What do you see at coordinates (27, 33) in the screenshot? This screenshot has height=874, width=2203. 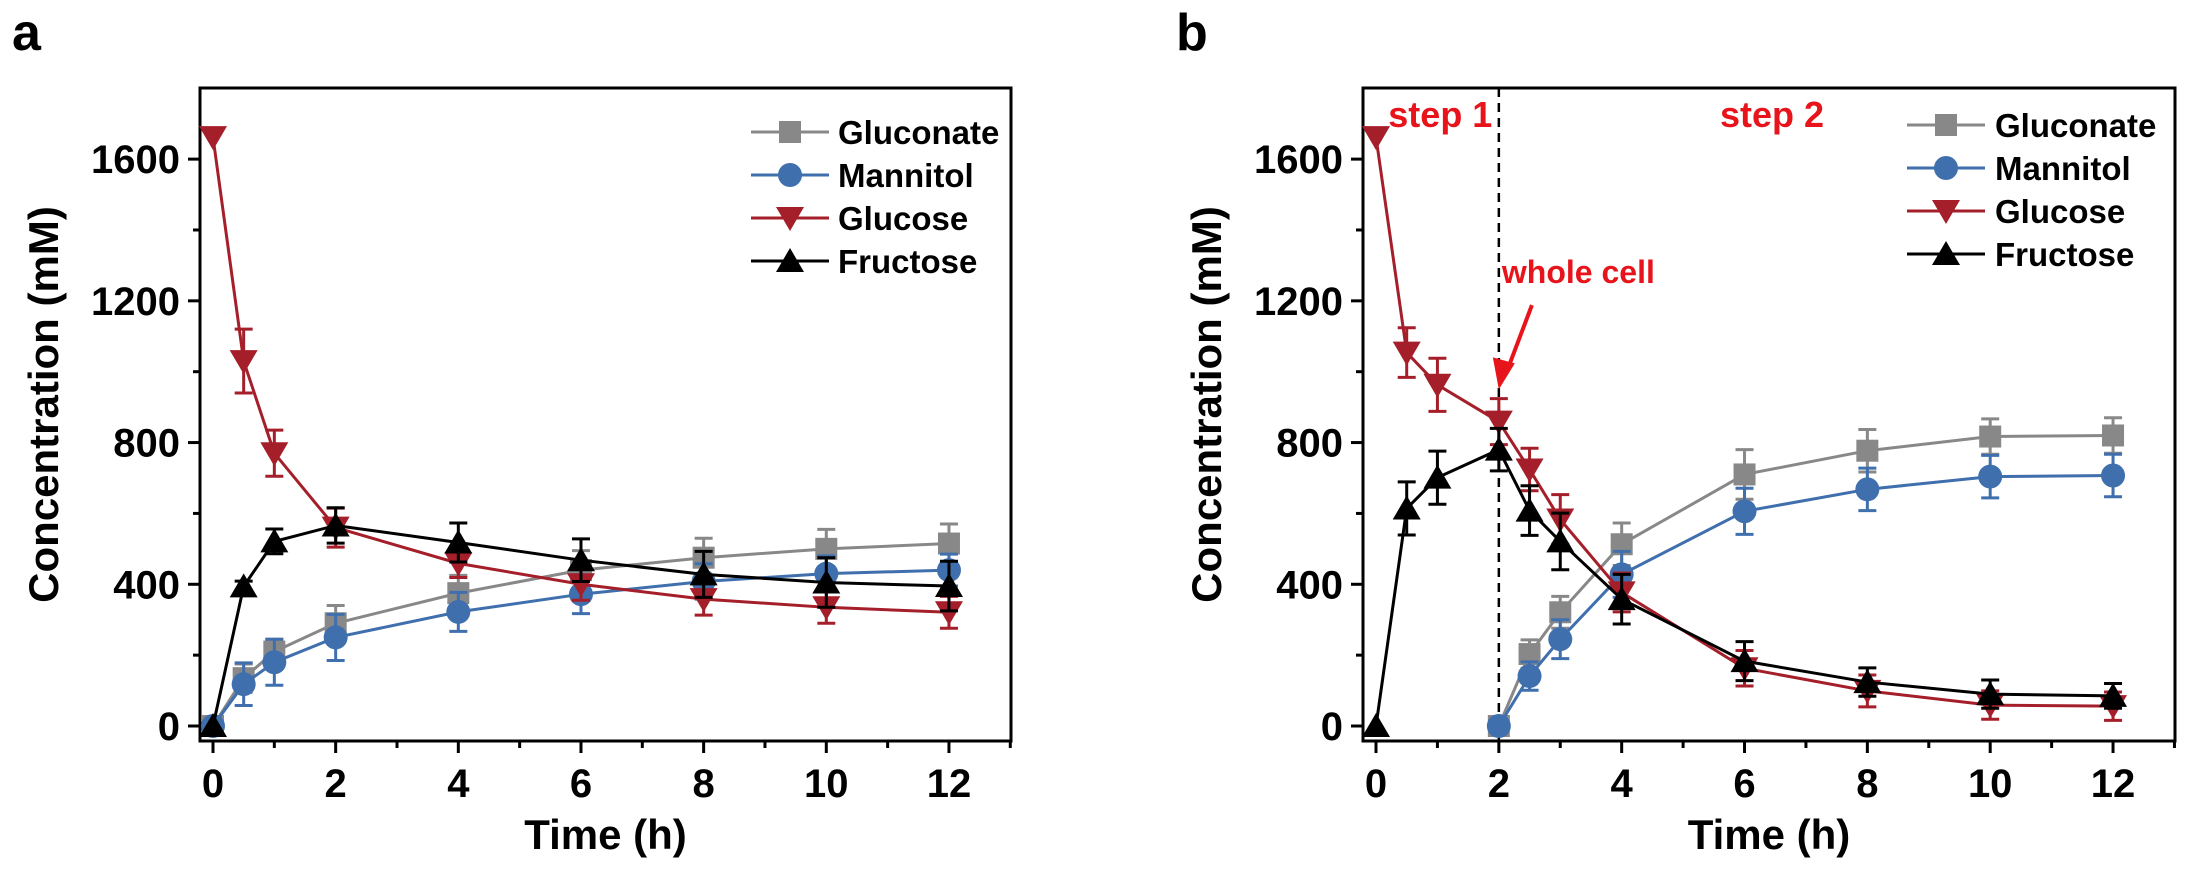 I see `panel-label: a` at bounding box center [27, 33].